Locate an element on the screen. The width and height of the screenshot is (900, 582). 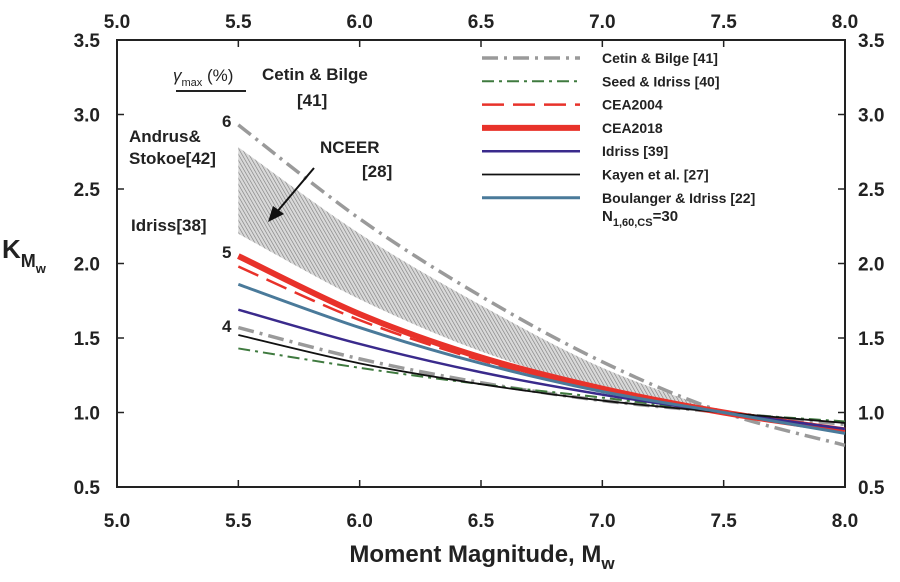
legend-label: Idriss [39] is located at coordinates (635, 151).